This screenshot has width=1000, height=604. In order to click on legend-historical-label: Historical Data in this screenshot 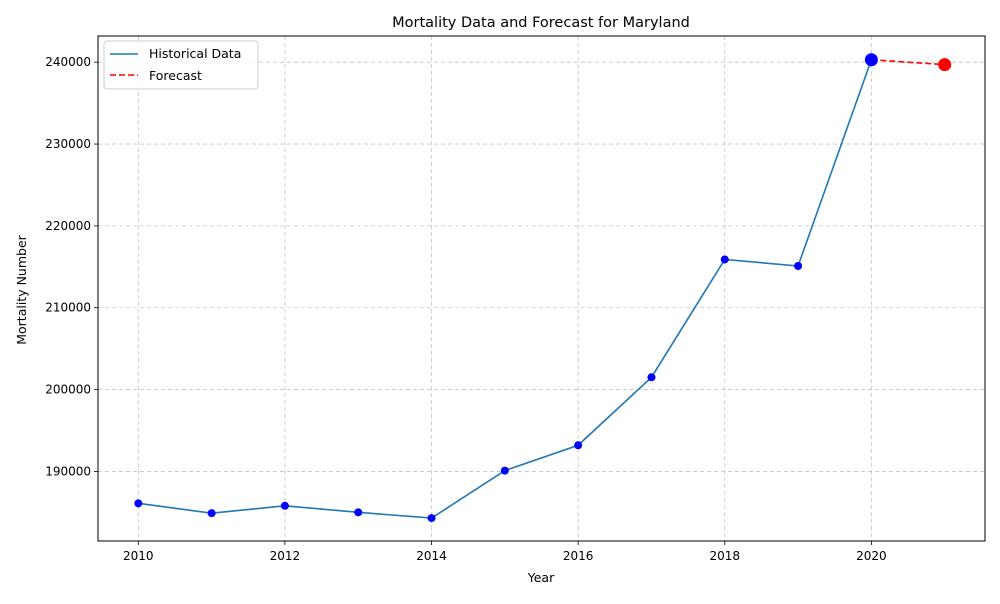, I will do `click(195, 53)`.